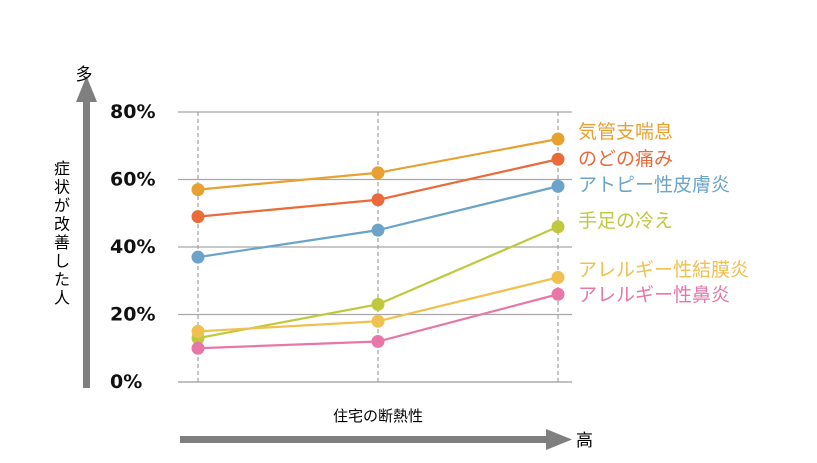  Describe the element at coordinates (663, 270) in the screenshot. I see `legend-entry: アレルギー性結膜炎` at that location.